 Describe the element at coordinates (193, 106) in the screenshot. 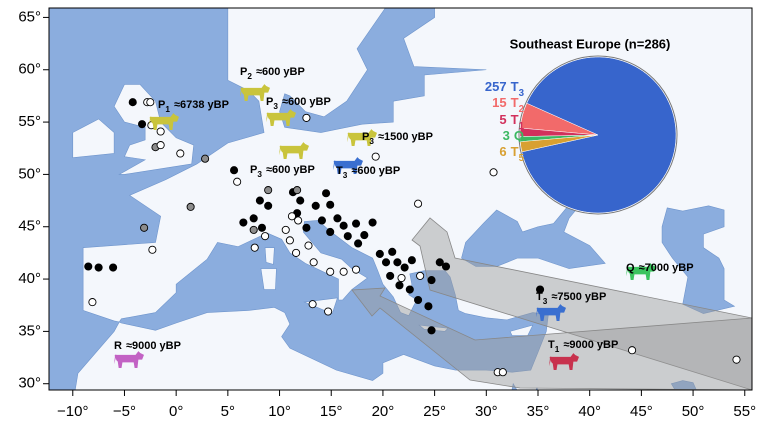

I see `annotation: P1 ≈6738 yBP` at that location.